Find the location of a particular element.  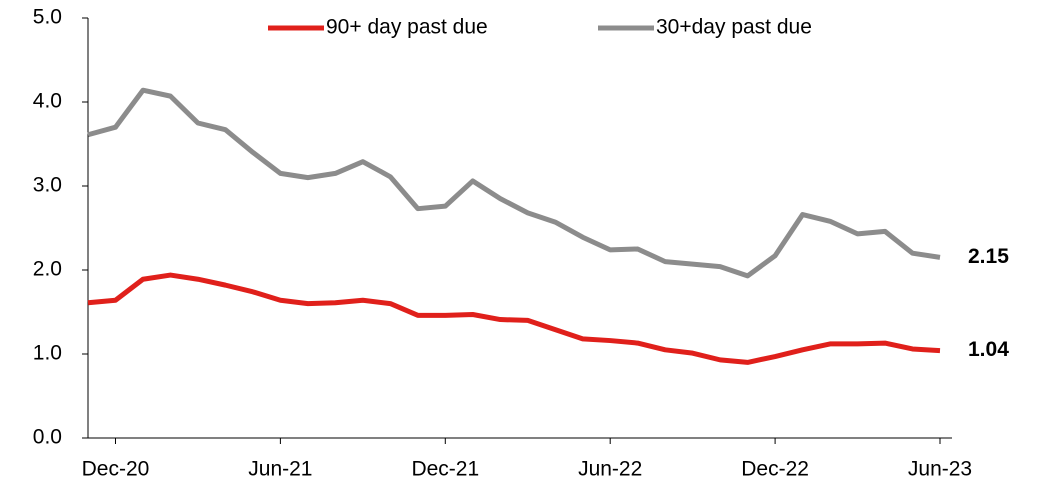

end-label: 2.15 is located at coordinates (988, 256).